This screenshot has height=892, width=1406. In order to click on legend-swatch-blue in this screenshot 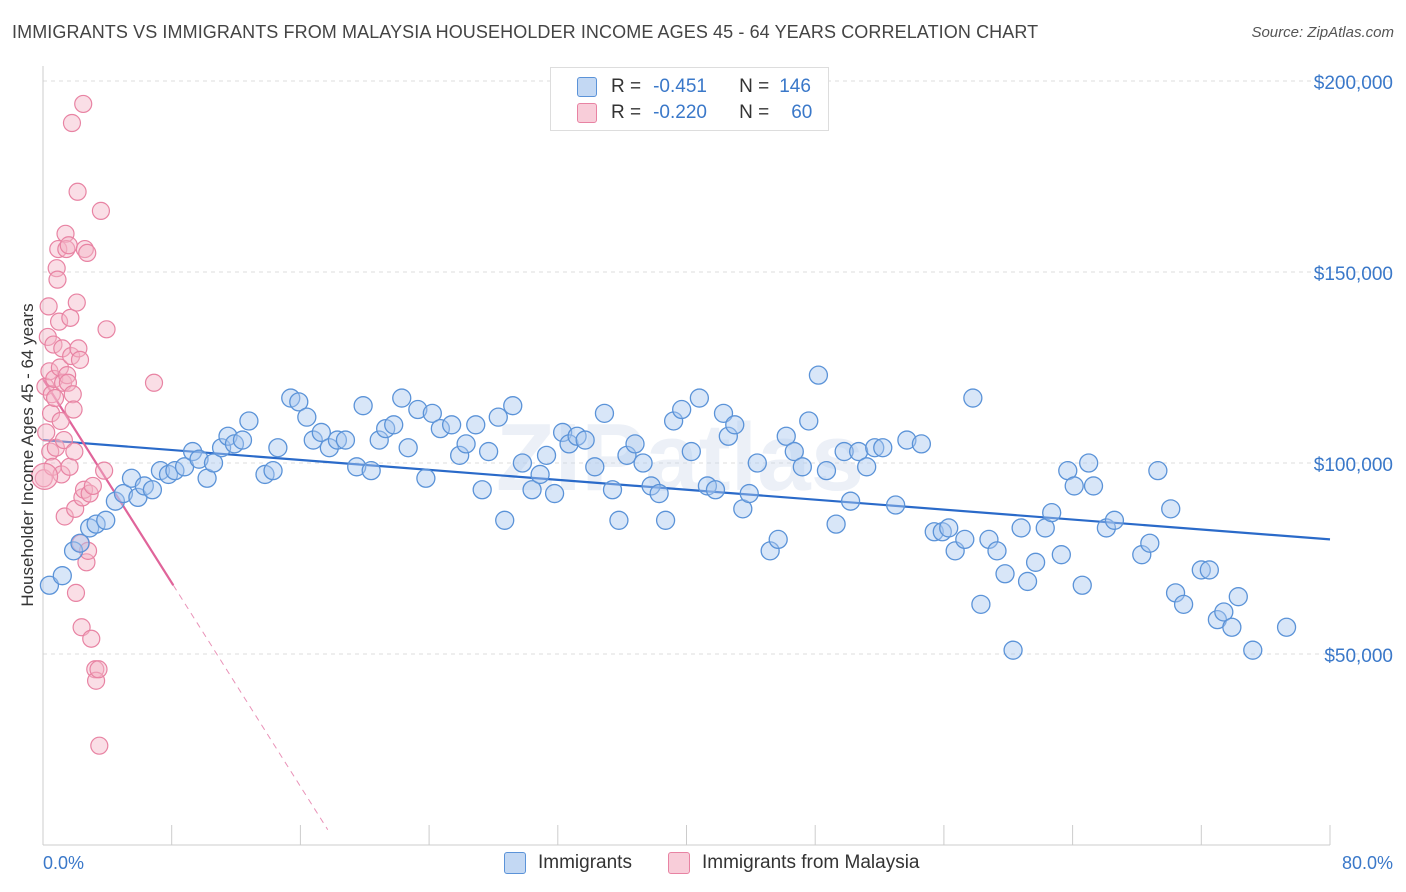, I will do `click(515, 863)`.